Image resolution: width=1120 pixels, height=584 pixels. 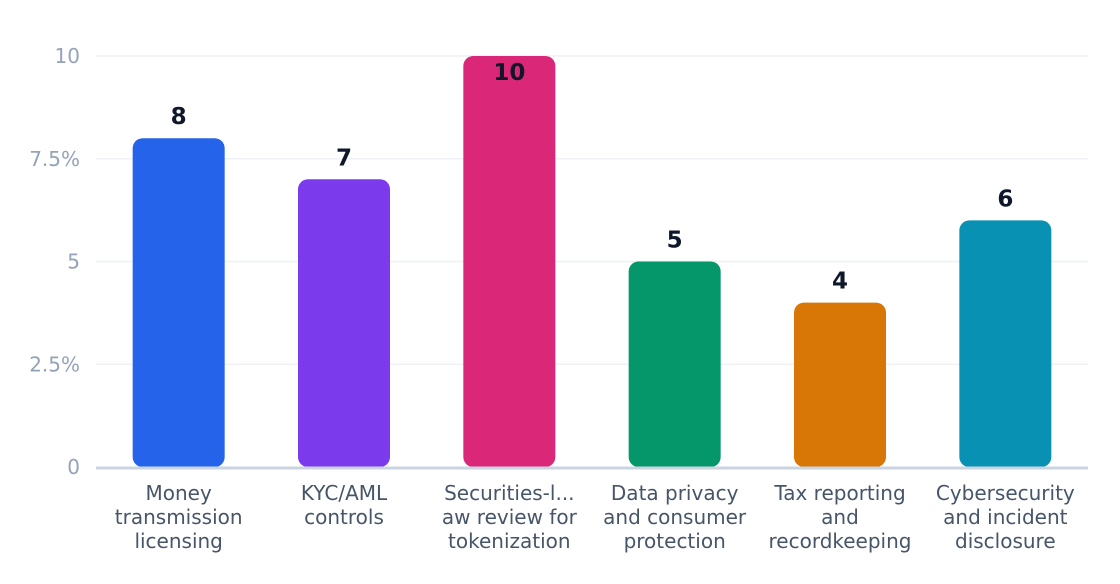 I want to click on y-tick-label: 2.5%, so click(x=54, y=364).